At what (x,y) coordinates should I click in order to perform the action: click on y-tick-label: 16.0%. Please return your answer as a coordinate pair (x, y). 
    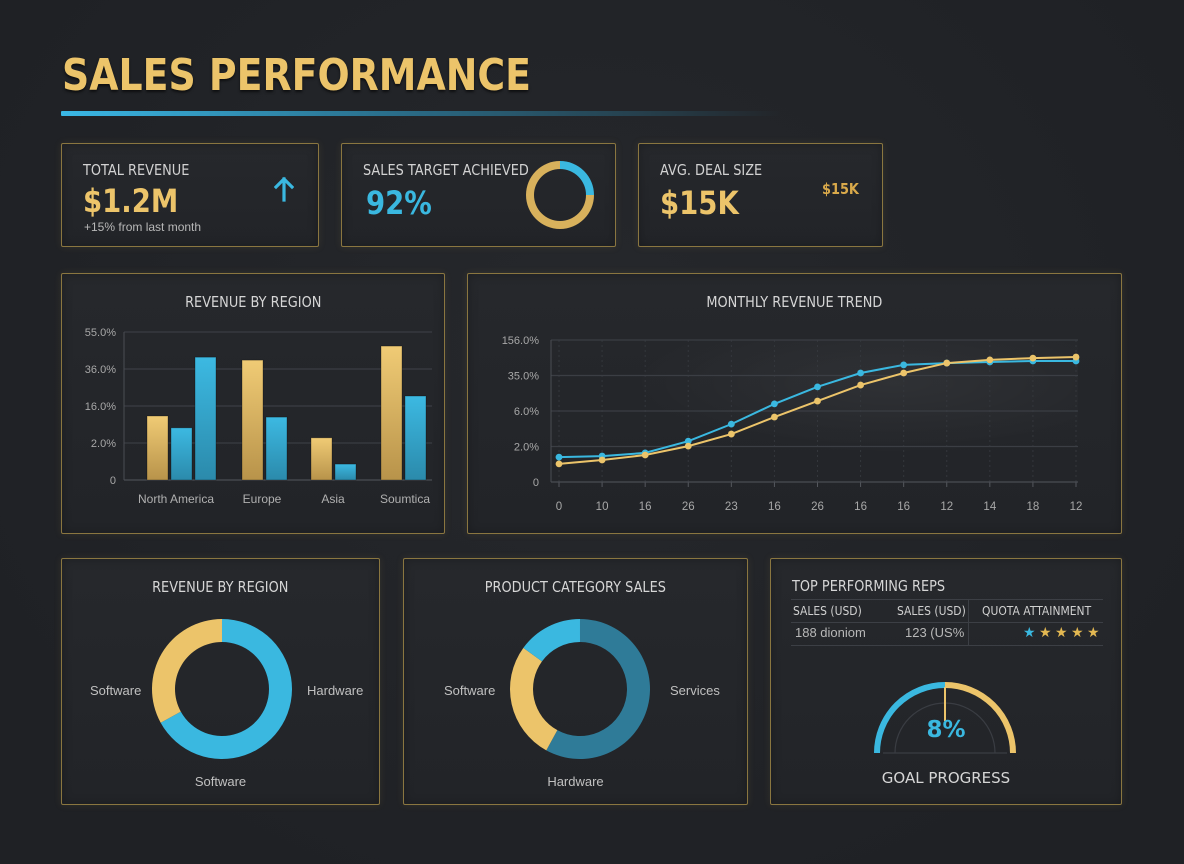
    Looking at the image, I should click on (100, 407).